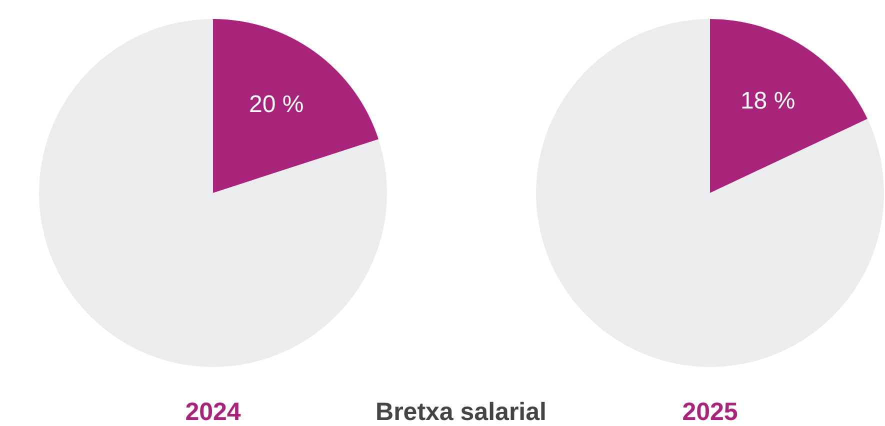 This screenshot has height=426, width=885. What do you see at coordinates (461, 412) in the screenshot?
I see `text: Bretxa salarial` at bounding box center [461, 412].